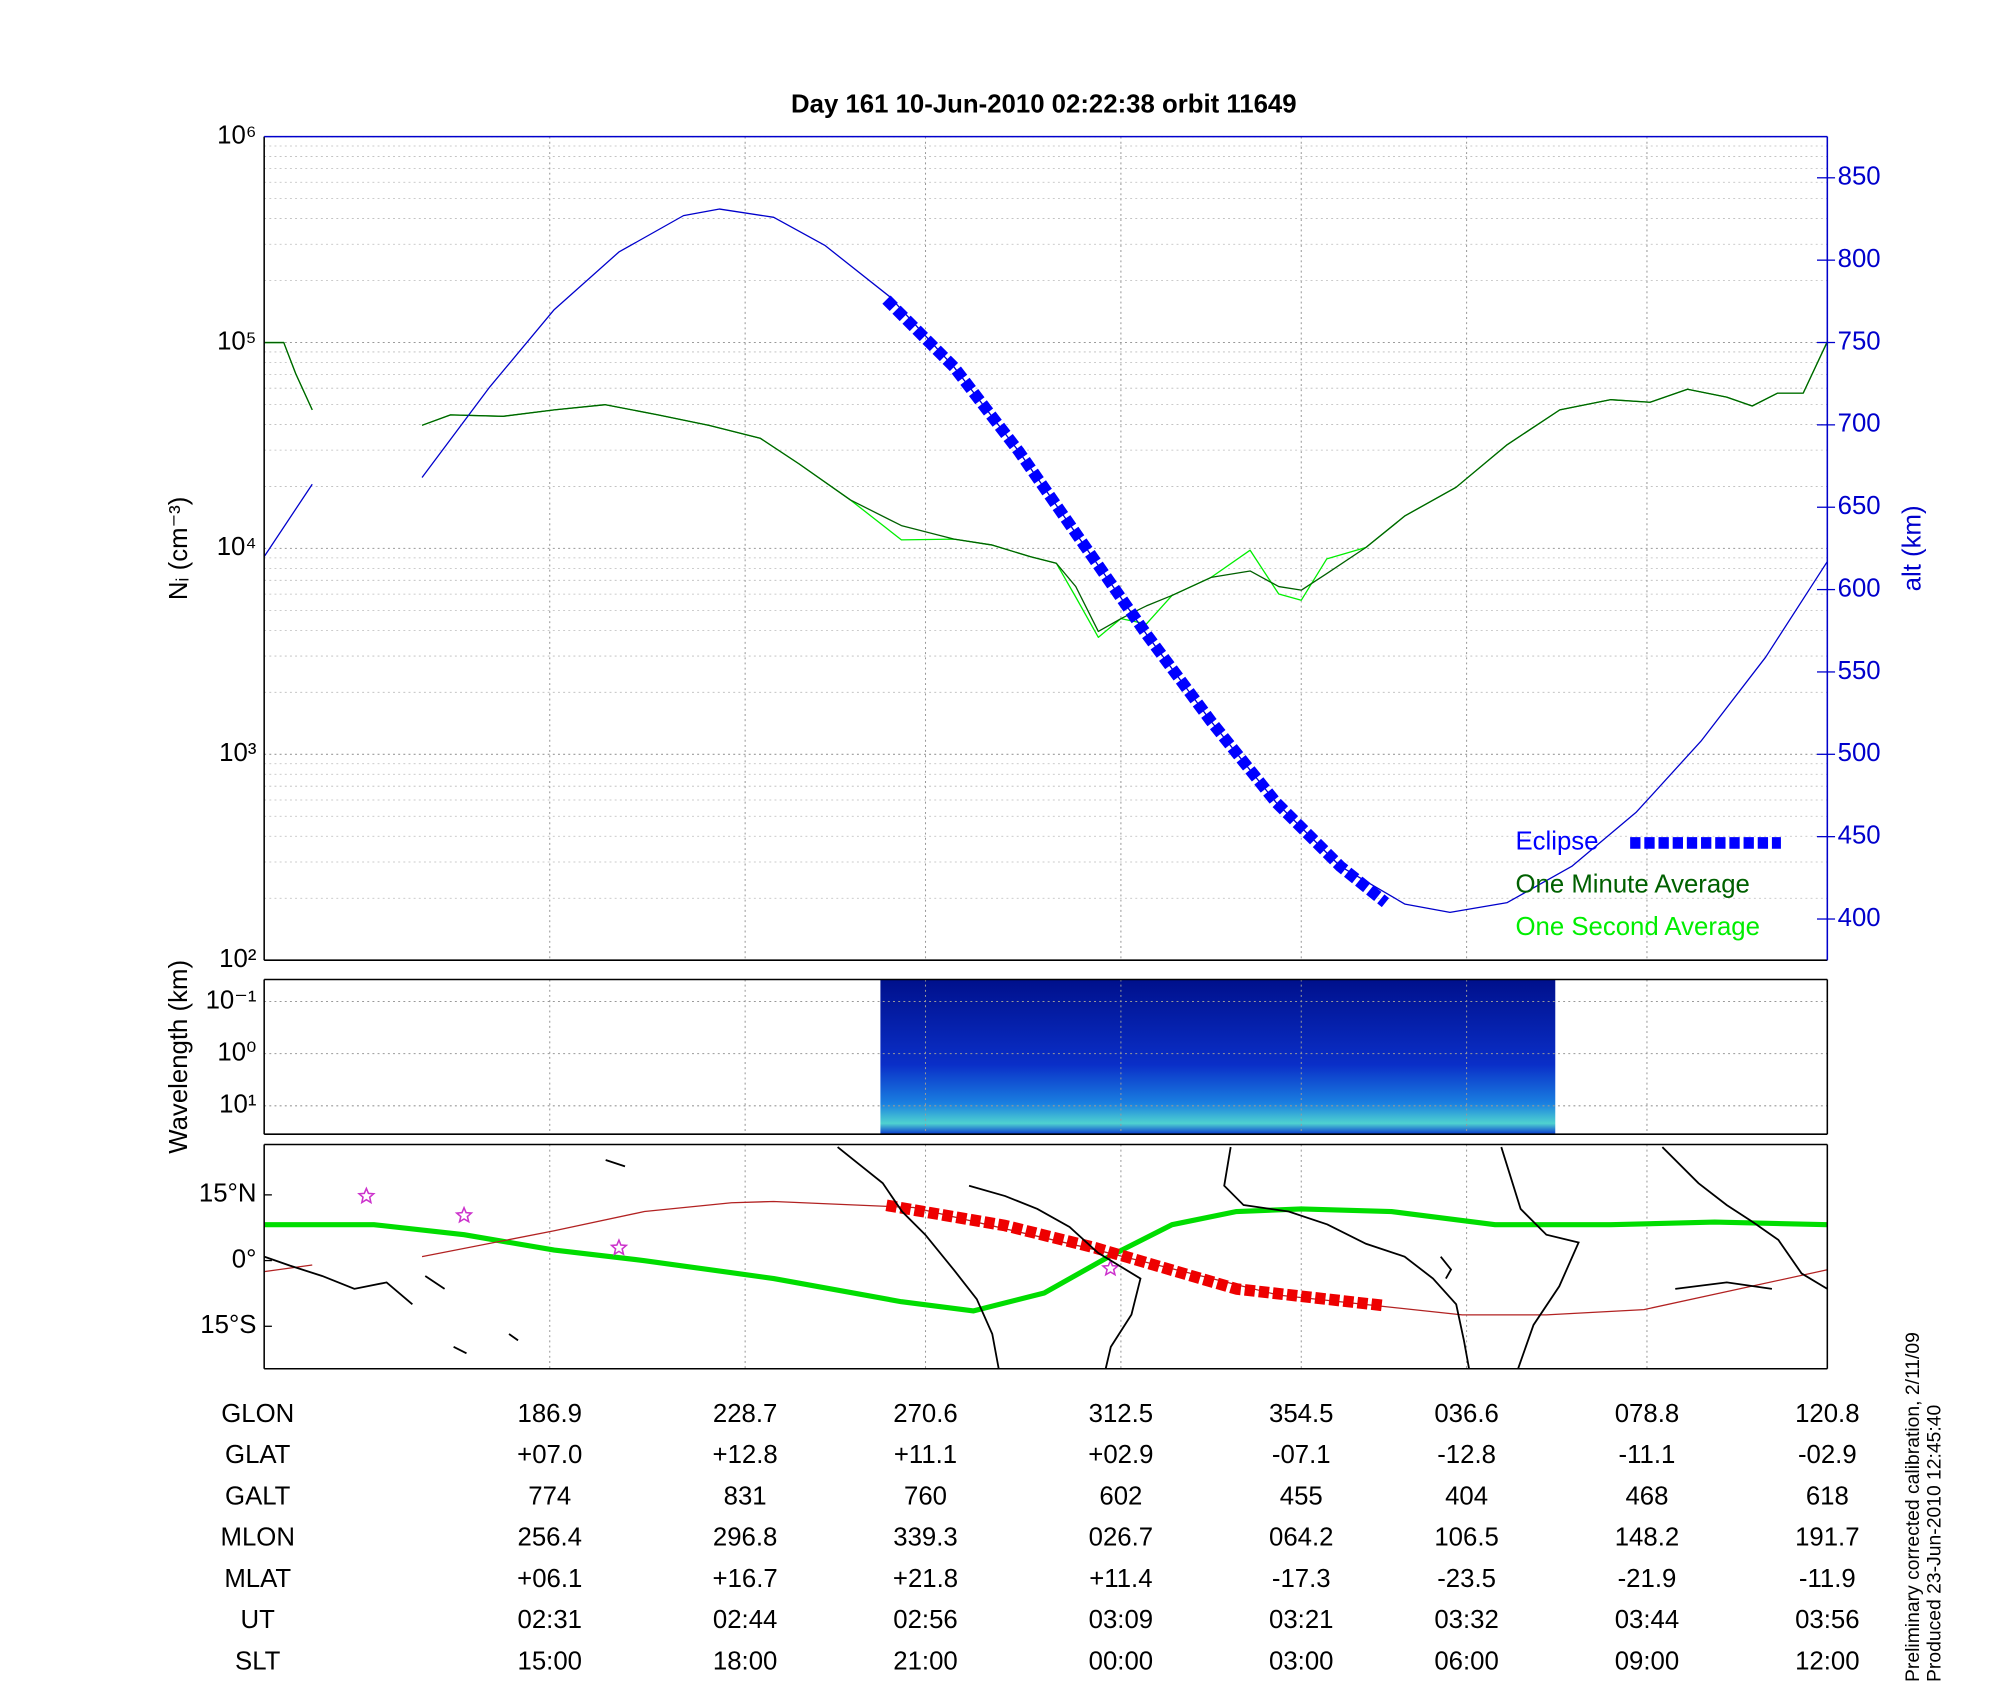 Image resolution: width=2000 pixels, height=1700 pixels. Describe the element at coordinates (179, 549) in the screenshot. I see `y-axis-label: Nᵢ (cm⁻³)` at that location.